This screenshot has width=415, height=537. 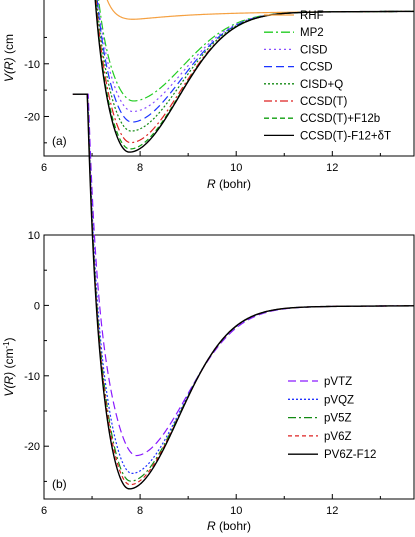 I want to click on legend-label: PV6Z-F12, so click(x=350, y=455).